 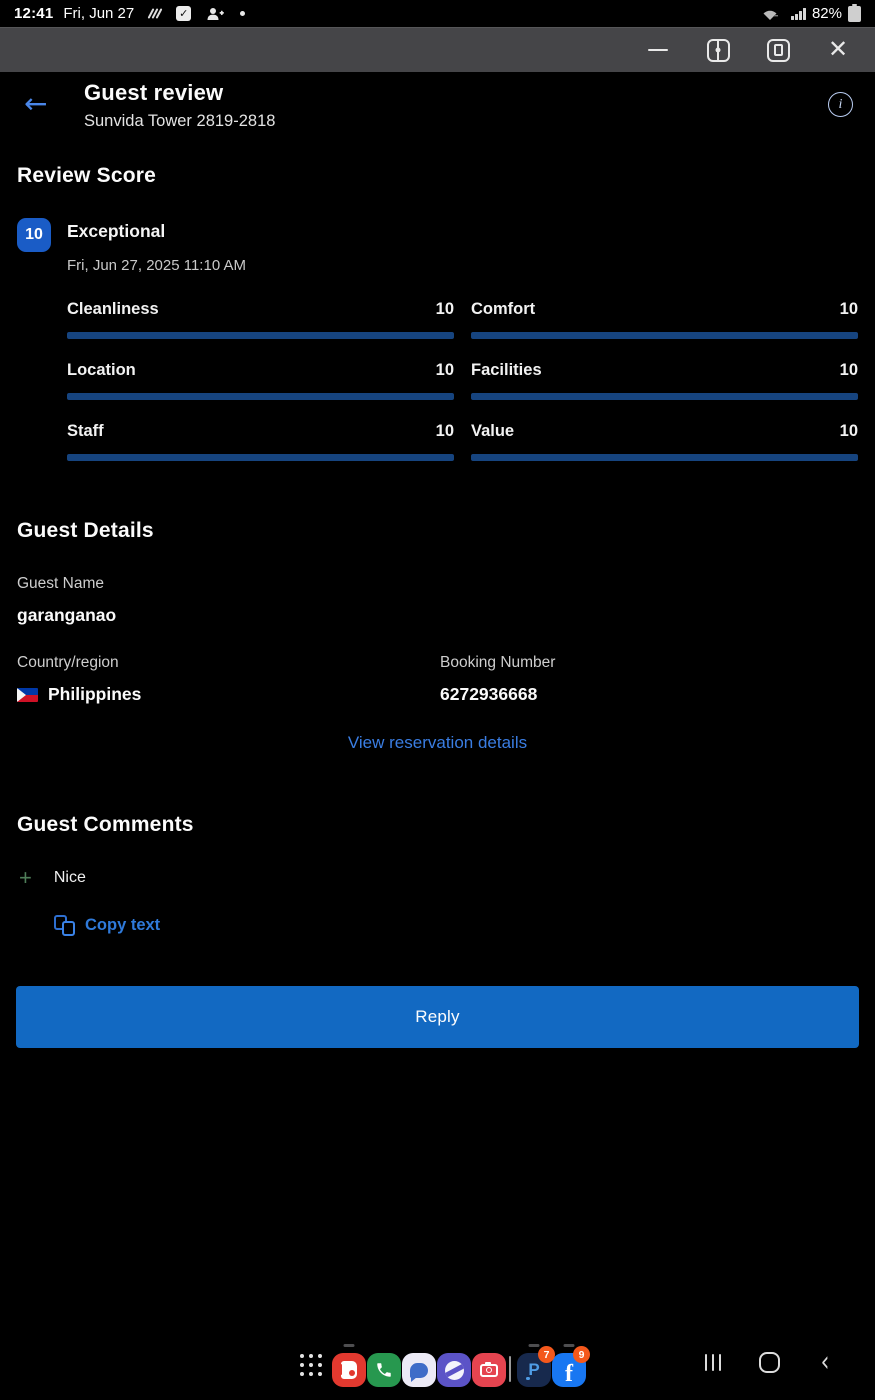 I want to click on status-date: Fri, Jun 27, so click(x=99, y=13).